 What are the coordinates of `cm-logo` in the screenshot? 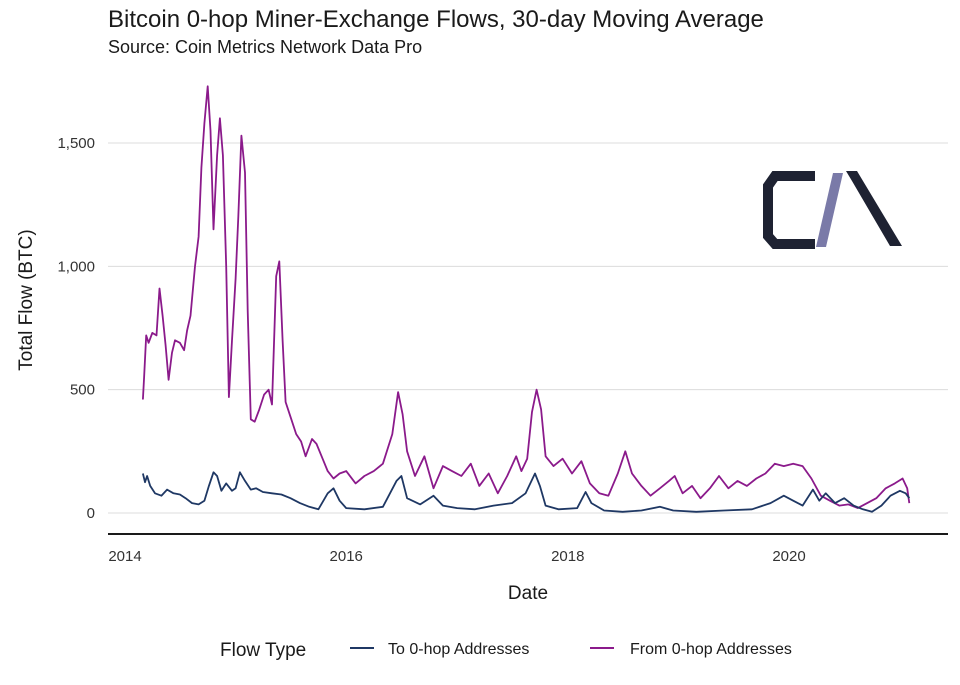 It's located at (832, 210).